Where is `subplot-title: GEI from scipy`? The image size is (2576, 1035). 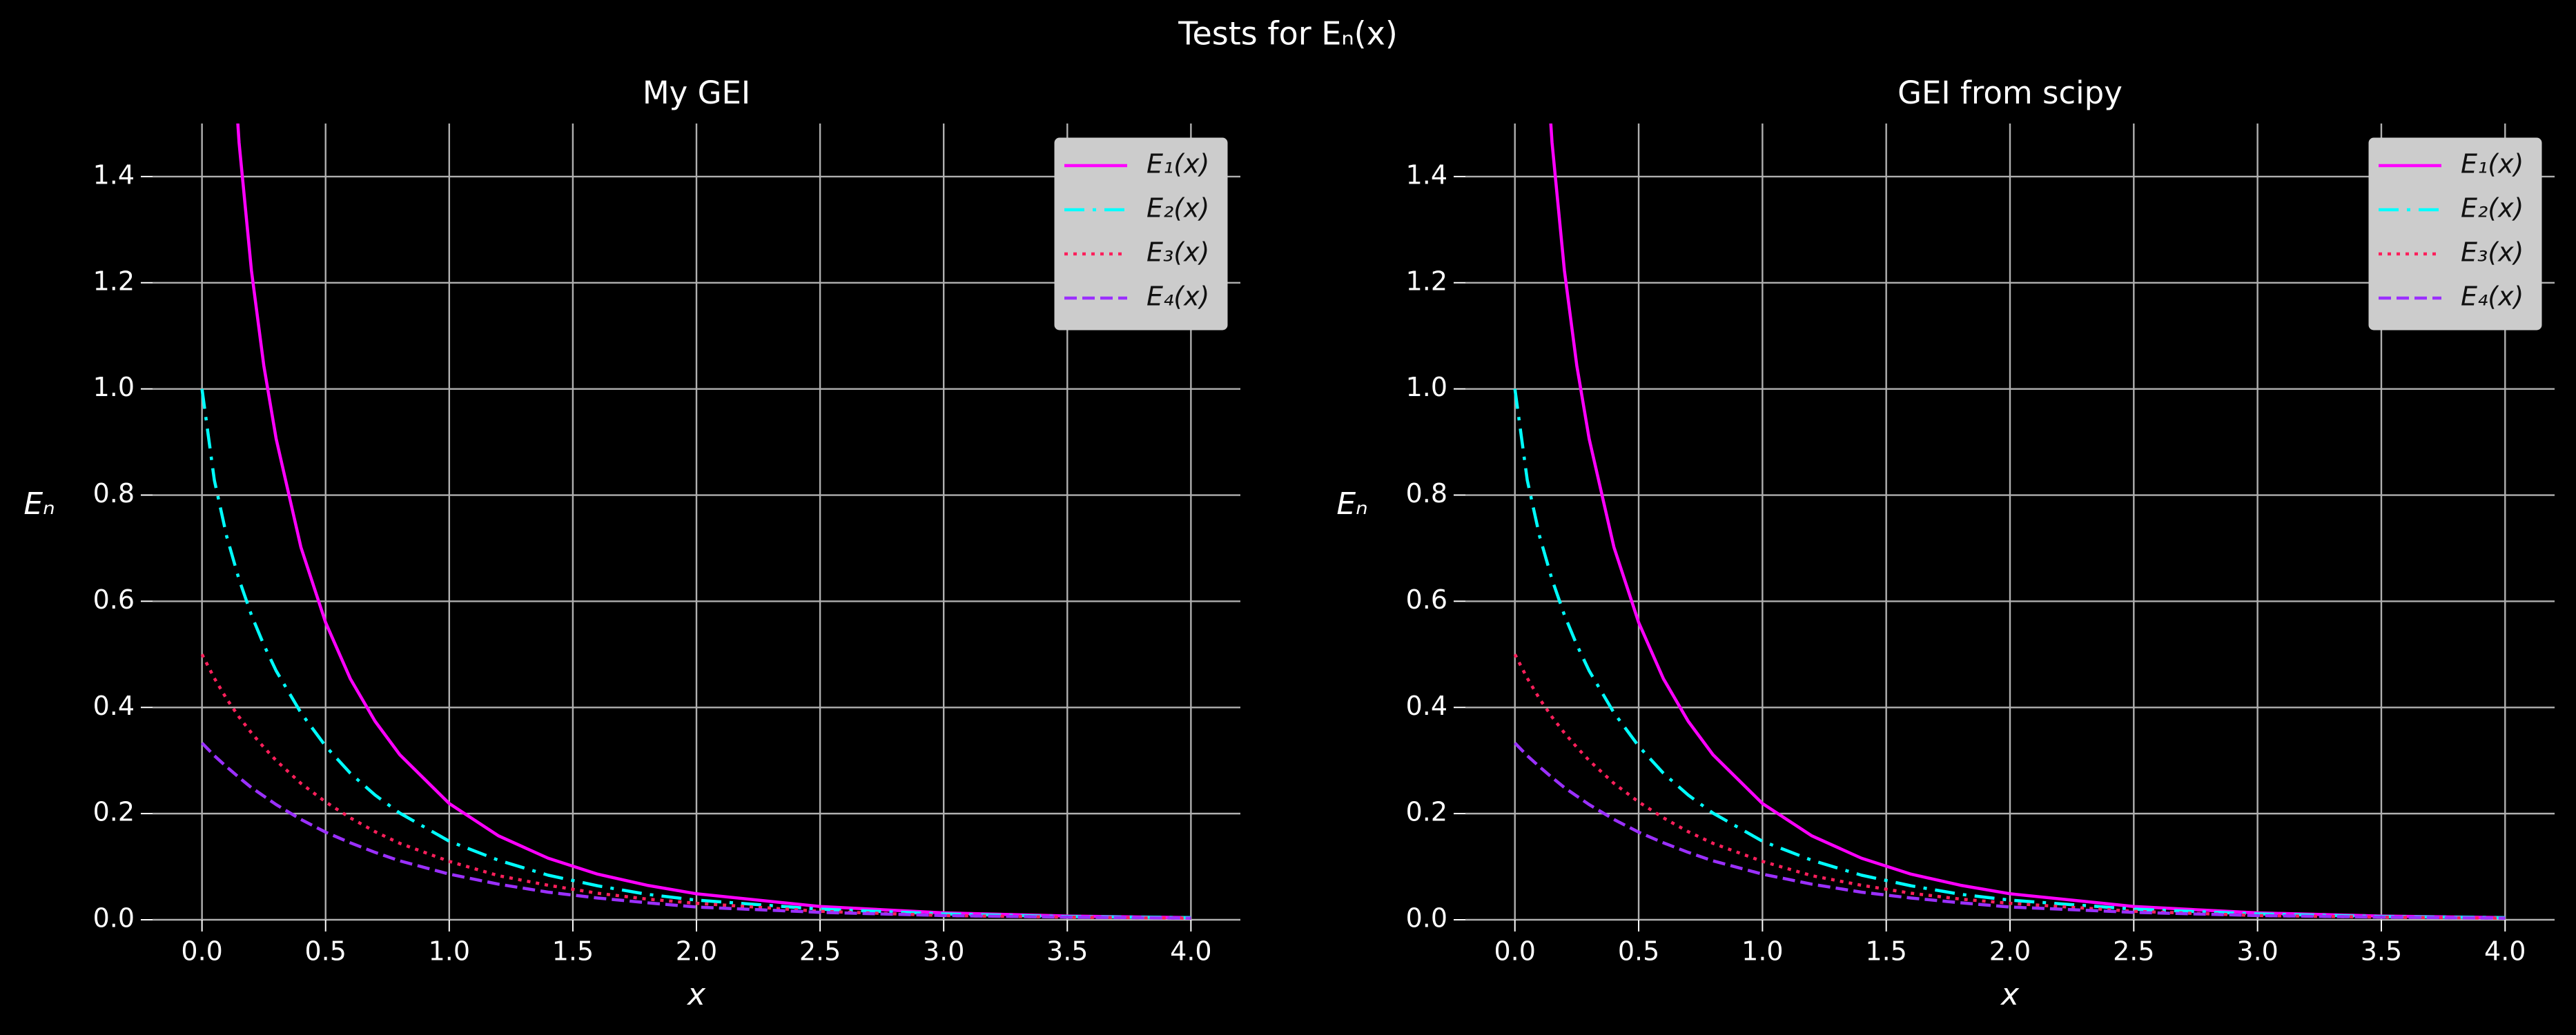 subplot-title: GEI from scipy is located at coordinates (2010, 93).